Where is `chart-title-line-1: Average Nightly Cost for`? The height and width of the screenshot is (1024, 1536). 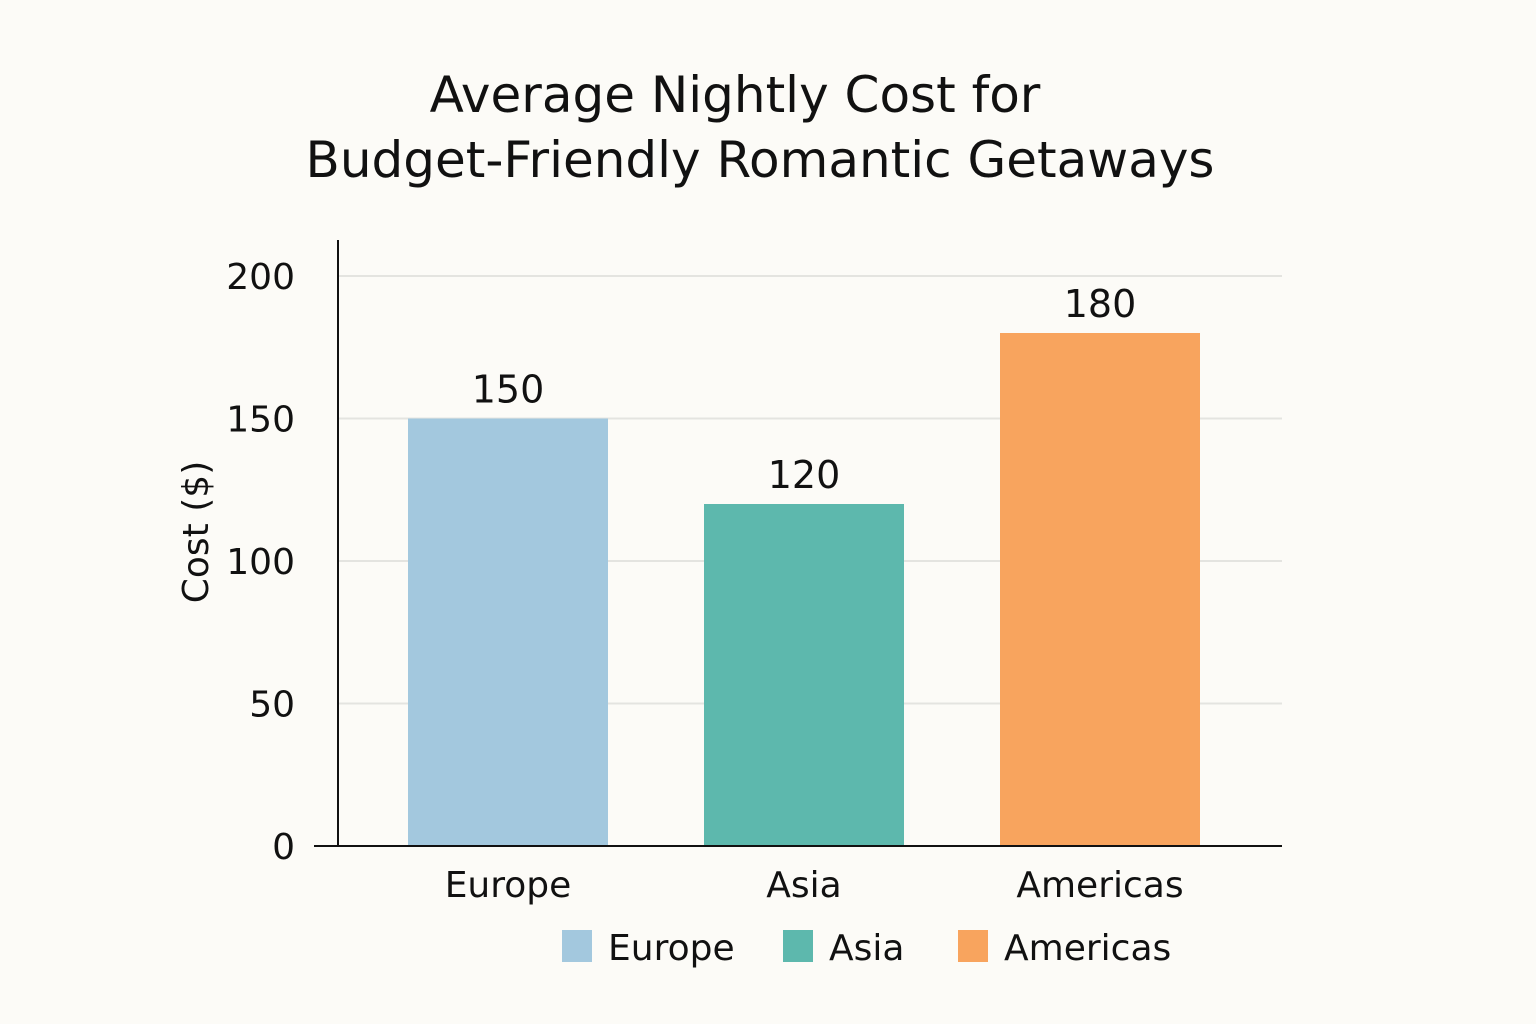 chart-title-line-1: Average Nightly Cost for is located at coordinates (735, 95).